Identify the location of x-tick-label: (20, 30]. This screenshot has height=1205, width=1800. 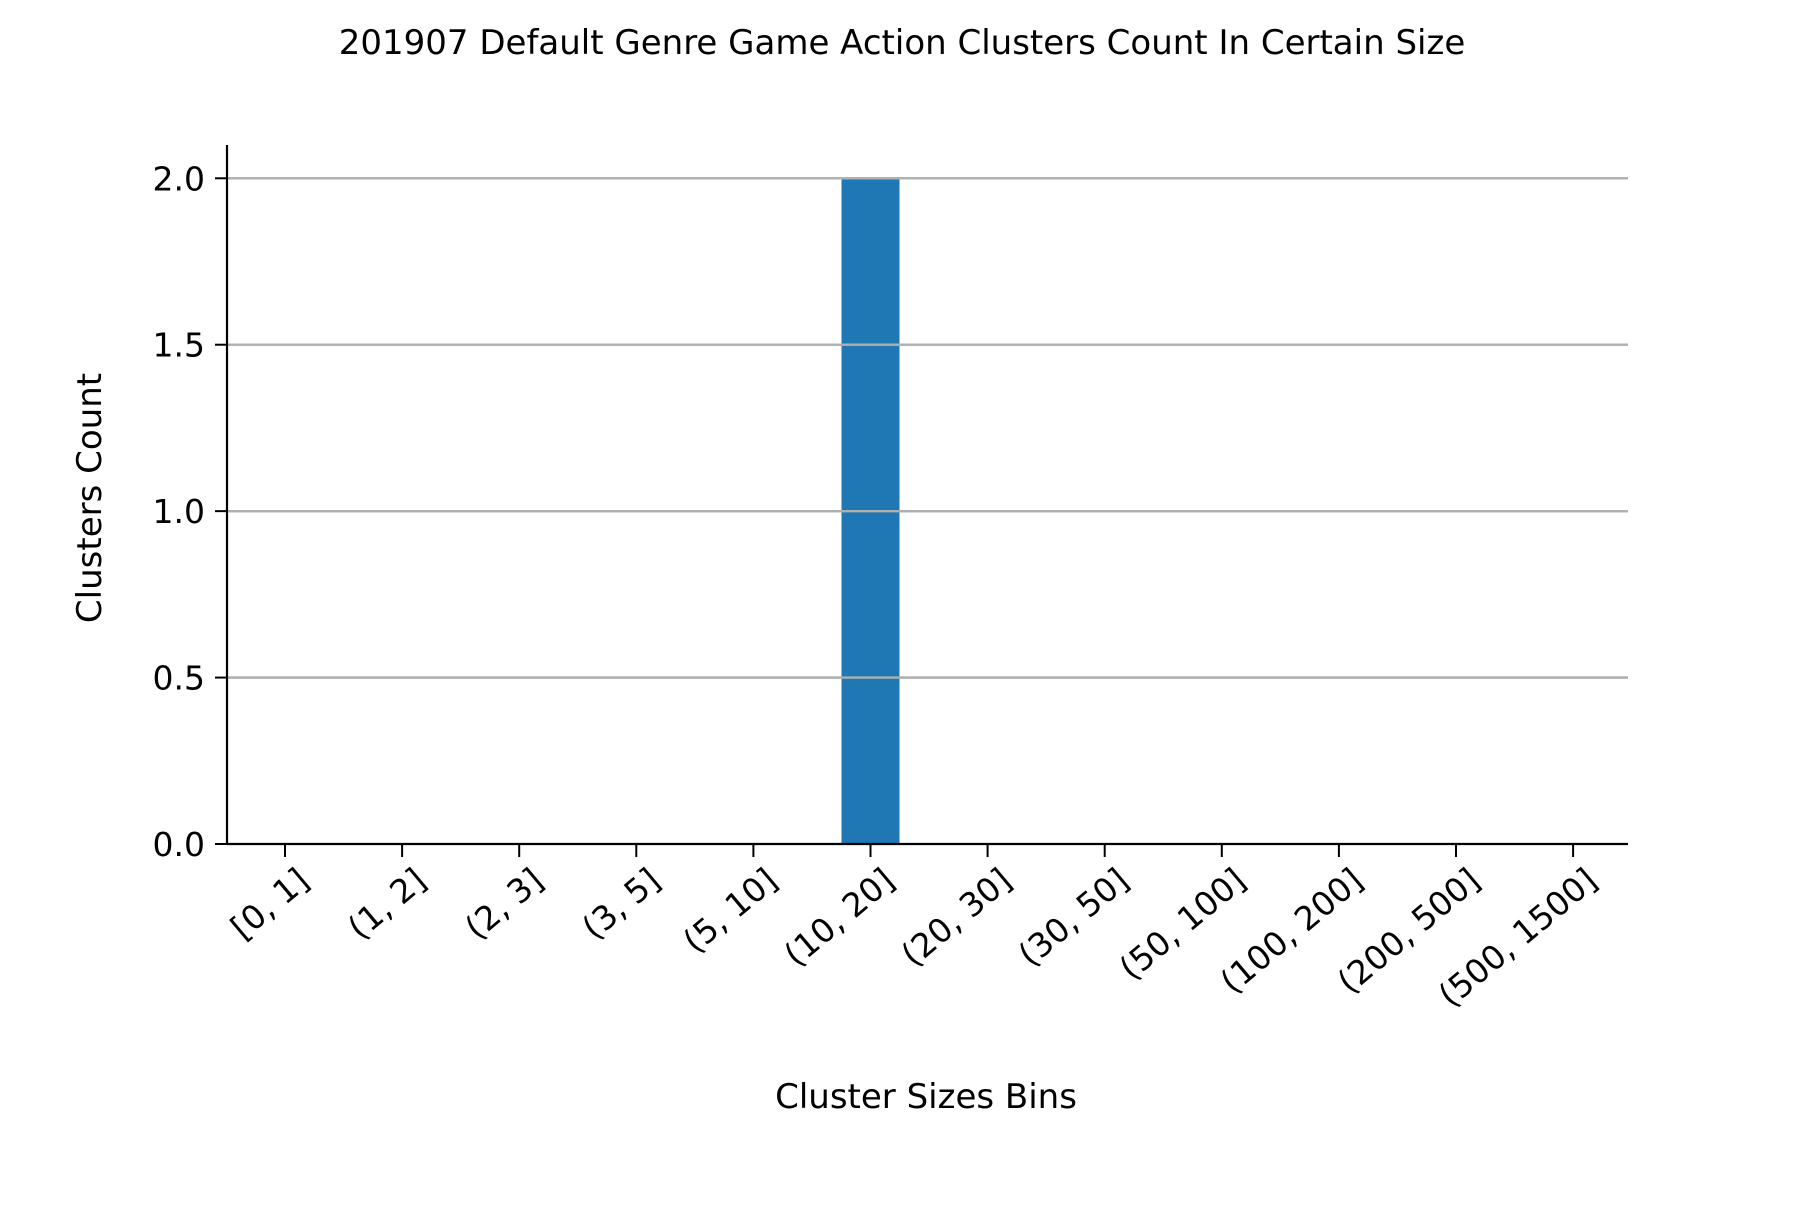
(956, 917).